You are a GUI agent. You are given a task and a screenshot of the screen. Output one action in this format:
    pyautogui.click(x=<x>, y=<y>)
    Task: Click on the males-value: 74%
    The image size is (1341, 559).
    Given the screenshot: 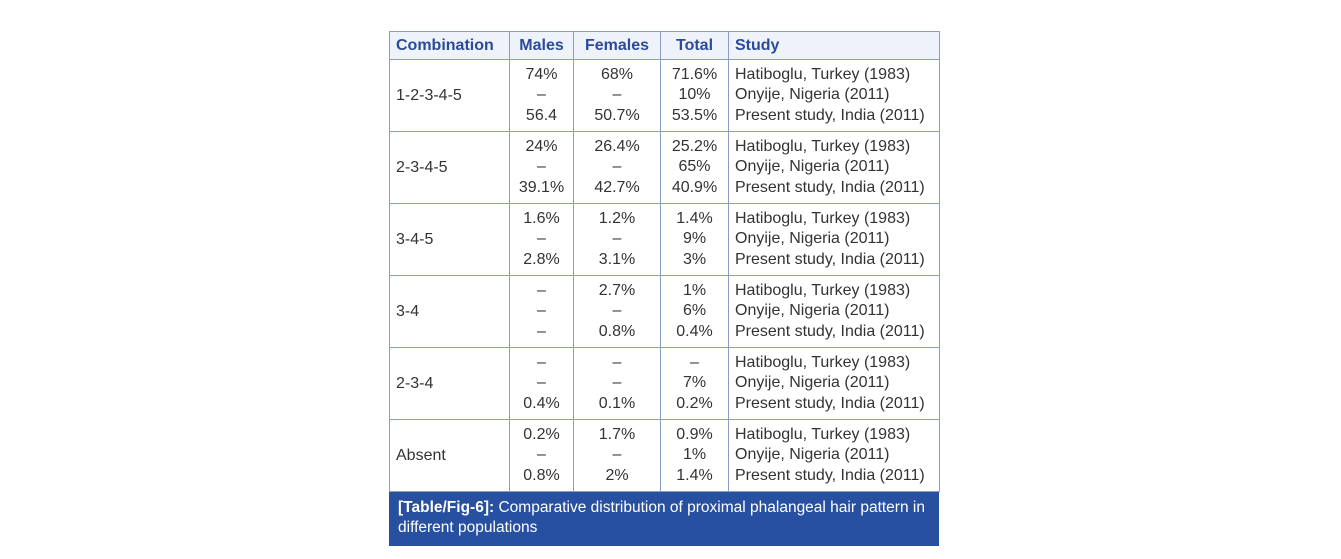 What is the action you would take?
    pyautogui.click(x=541, y=74)
    